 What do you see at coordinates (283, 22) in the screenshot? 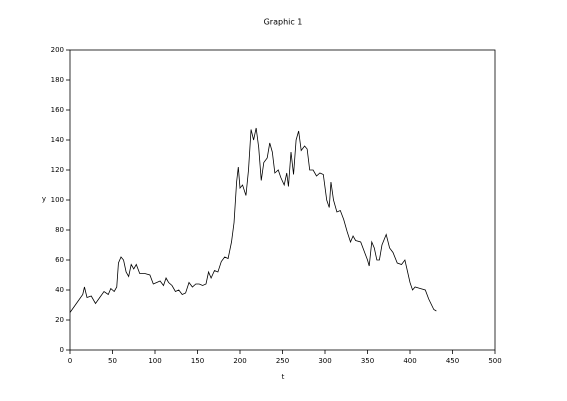
I see `chart-title: Graphic 1` at bounding box center [283, 22].